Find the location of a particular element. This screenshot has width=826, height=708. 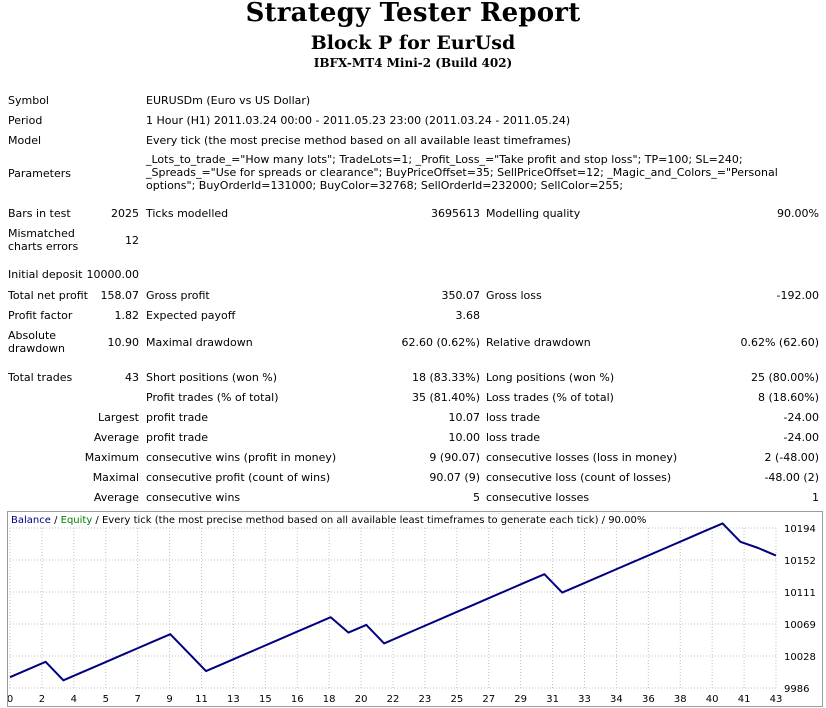

maximal-cons-profit-value: 90.07 (9) is located at coordinates (454, 477).